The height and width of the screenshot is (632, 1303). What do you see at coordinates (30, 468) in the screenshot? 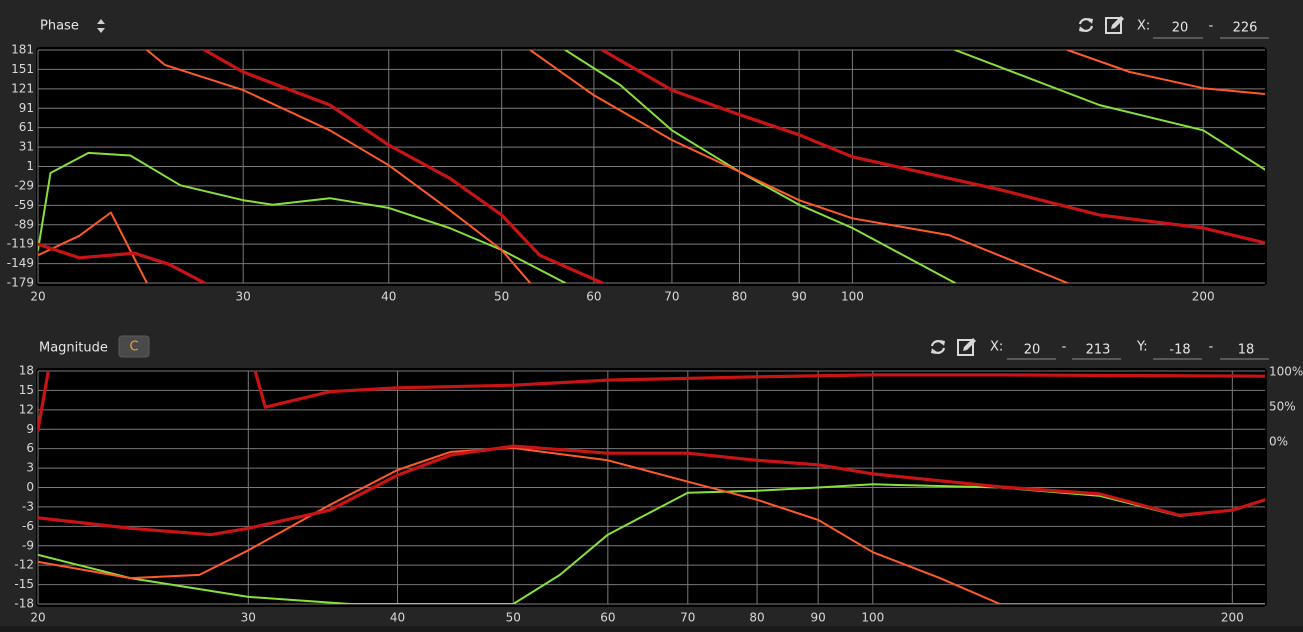
I see `y-tick-label: 3` at bounding box center [30, 468].